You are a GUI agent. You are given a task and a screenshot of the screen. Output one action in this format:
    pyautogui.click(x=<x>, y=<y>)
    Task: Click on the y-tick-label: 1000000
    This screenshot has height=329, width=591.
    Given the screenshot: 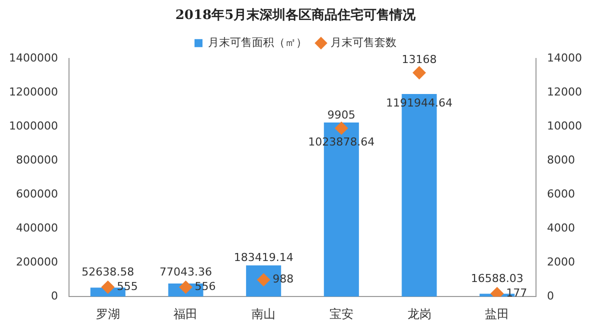 What is the action you would take?
    pyautogui.click(x=33, y=125)
    